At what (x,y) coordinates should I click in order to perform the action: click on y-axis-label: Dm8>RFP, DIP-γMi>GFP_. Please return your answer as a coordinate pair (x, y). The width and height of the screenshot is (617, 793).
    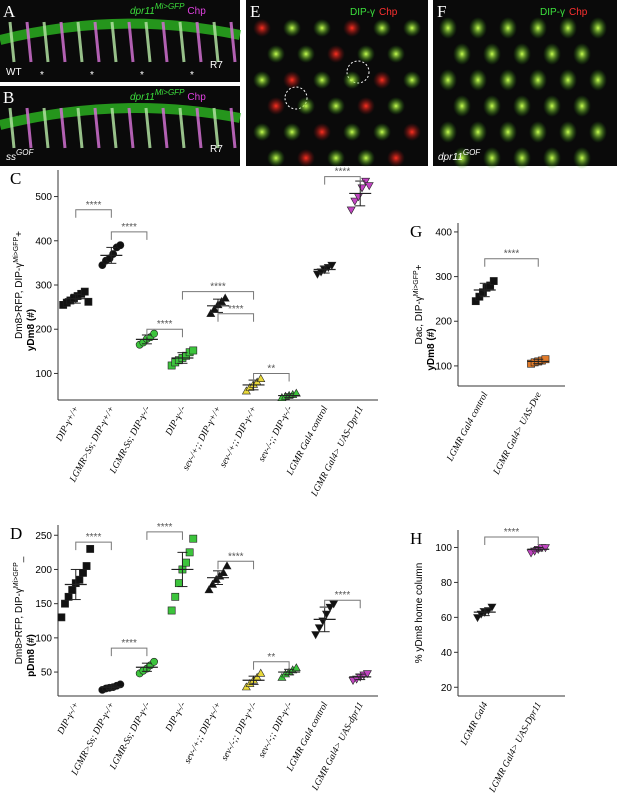
    Looking at the image, I should click on (19, 610).